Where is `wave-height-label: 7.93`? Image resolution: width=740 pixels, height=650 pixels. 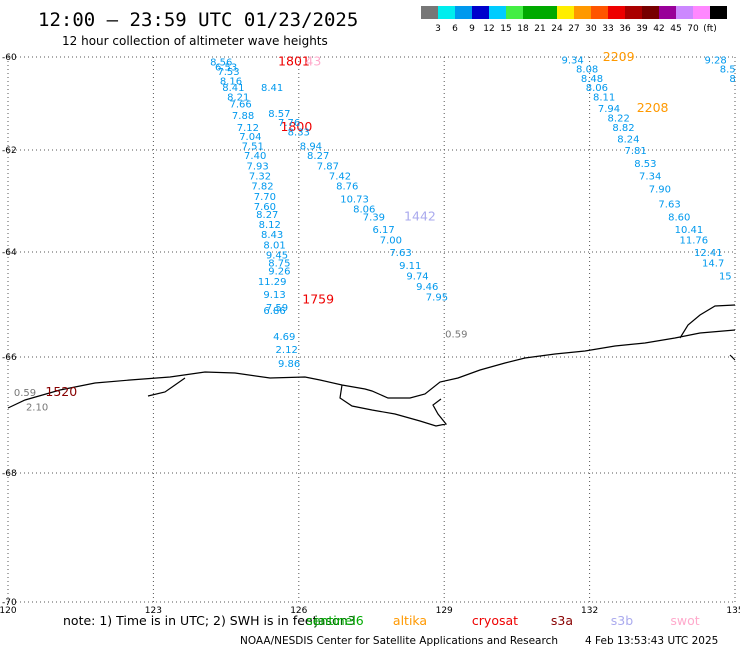
wave-height-label: 7.93 is located at coordinates (257, 166).